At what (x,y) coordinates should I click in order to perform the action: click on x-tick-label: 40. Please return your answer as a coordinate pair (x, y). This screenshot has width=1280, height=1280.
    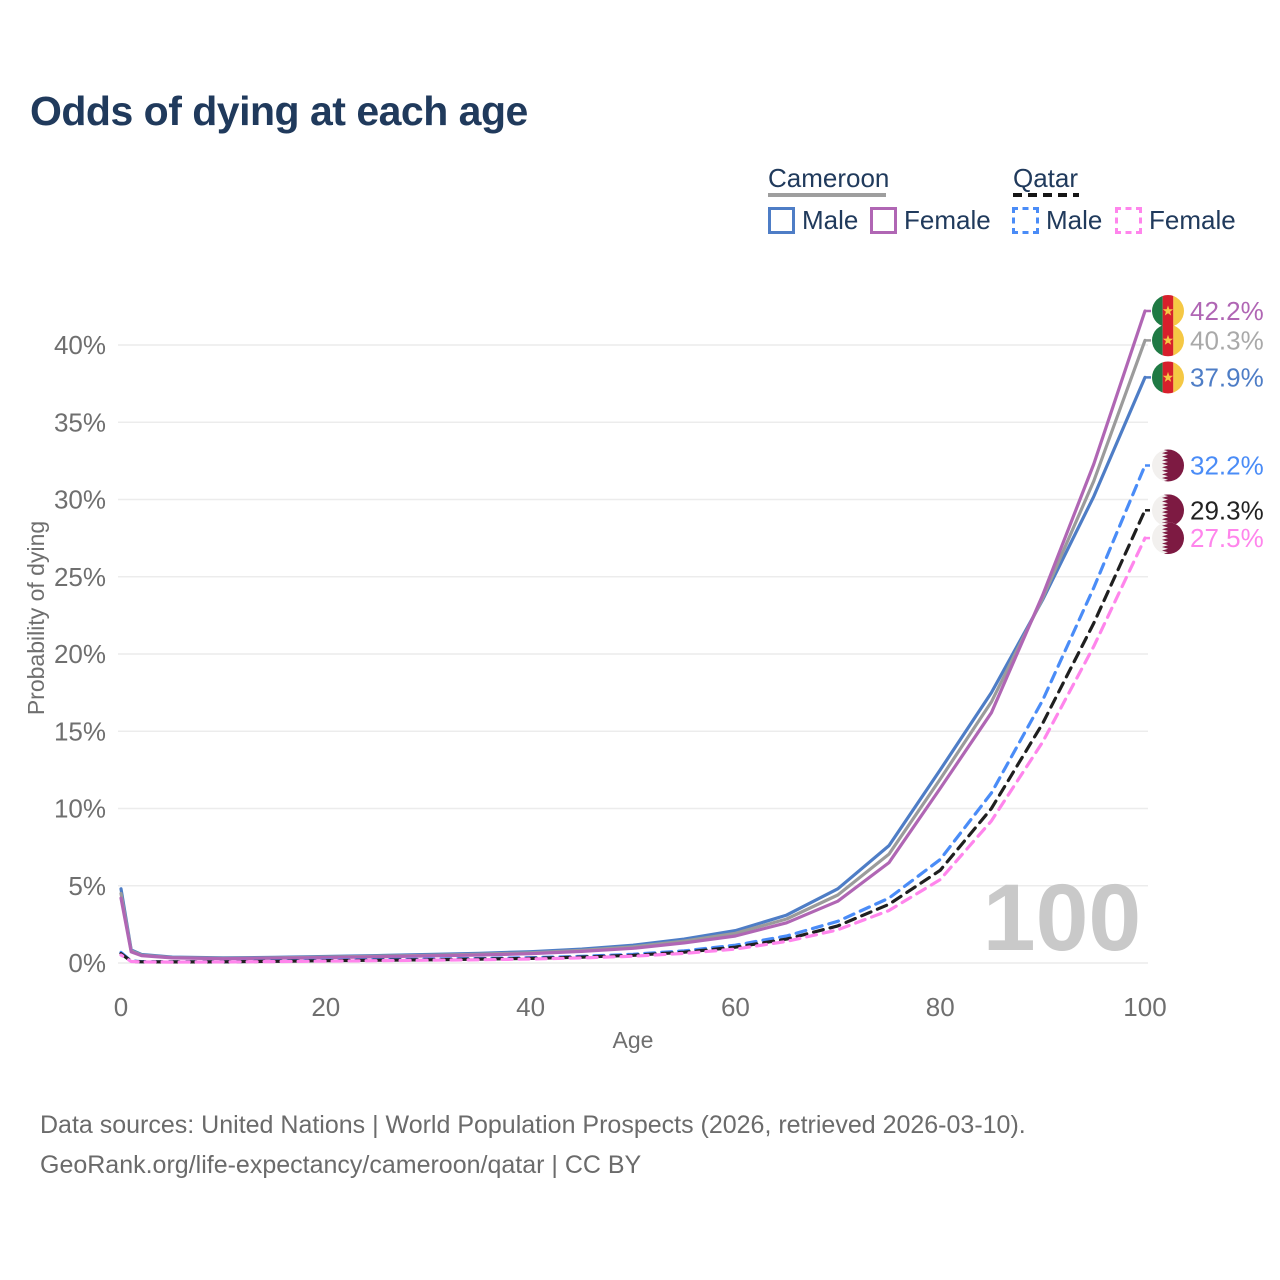
    Looking at the image, I should click on (530, 1007).